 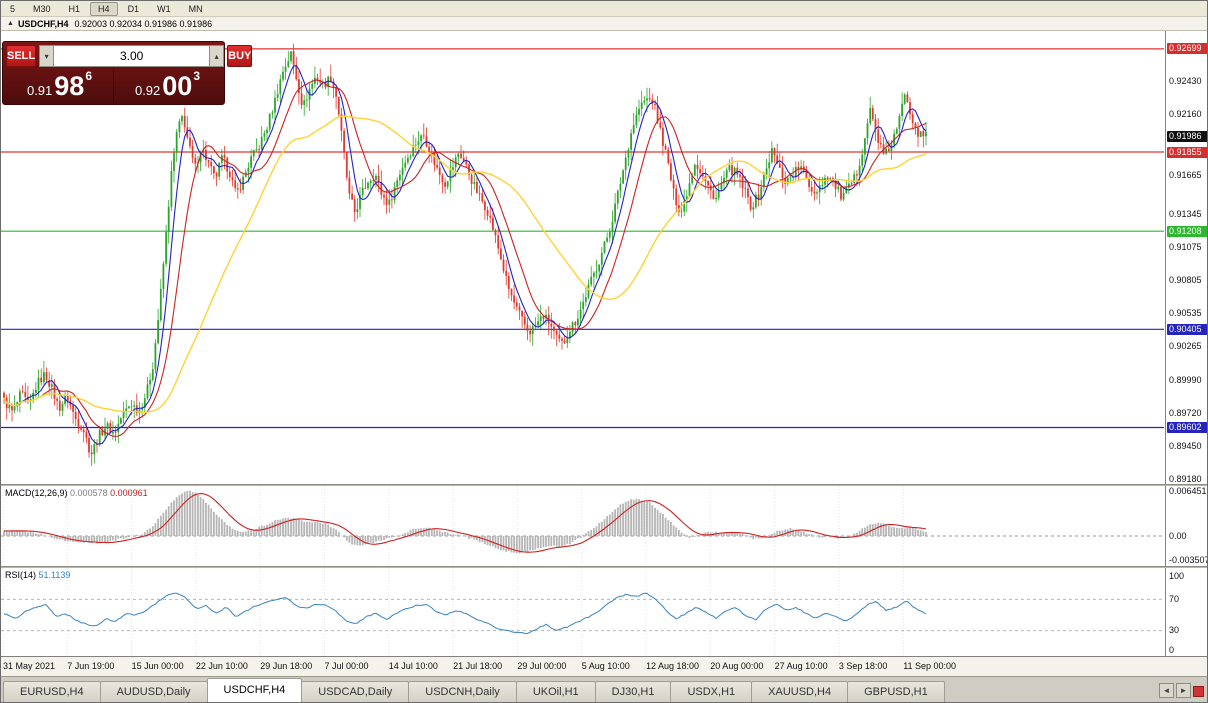 What do you see at coordinates (478, 666) in the screenshot?
I see `time-tick-label: 21 Jul 18:00` at bounding box center [478, 666].